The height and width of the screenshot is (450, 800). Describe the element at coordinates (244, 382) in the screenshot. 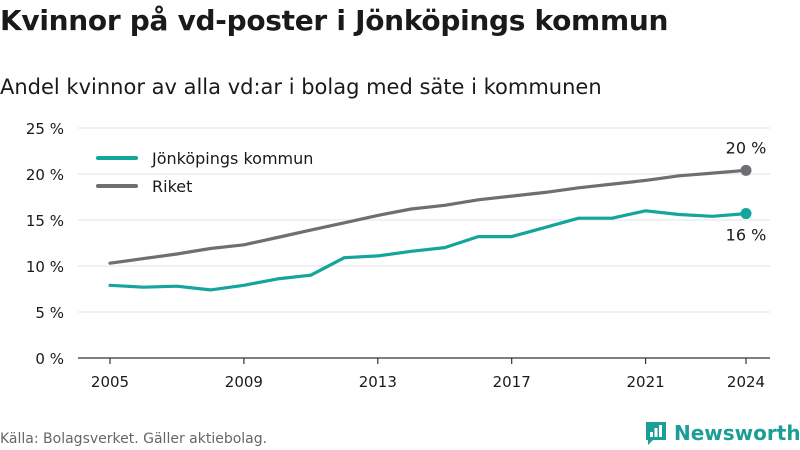

I see `x-tick-label: 2009` at that location.